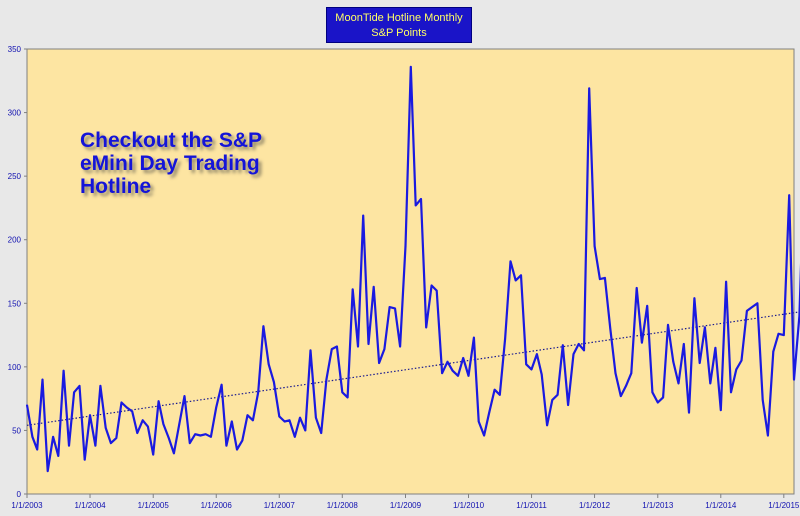 The width and height of the screenshot is (800, 516). What do you see at coordinates (595, 505) in the screenshot?
I see `x-tick-label: 1/1/2012` at bounding box center [595, 505].